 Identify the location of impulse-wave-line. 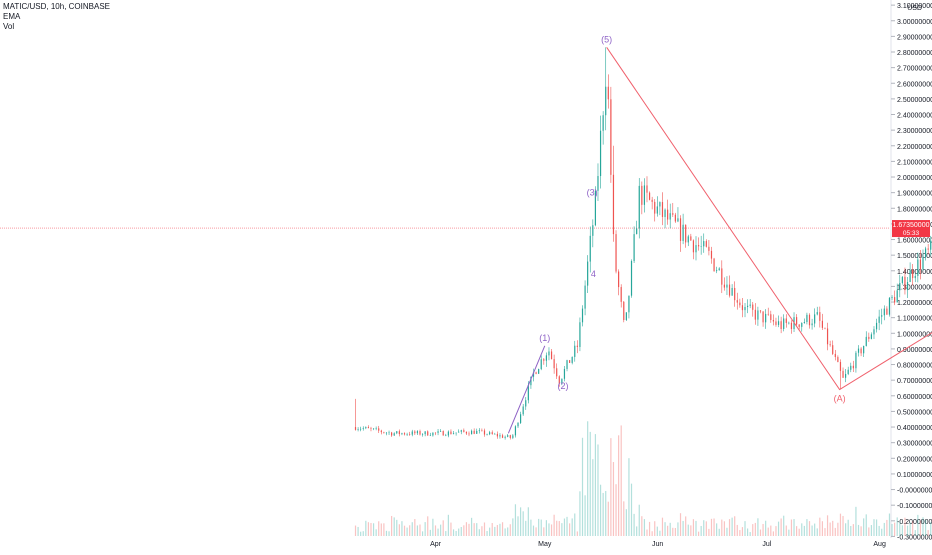
(526, 389).